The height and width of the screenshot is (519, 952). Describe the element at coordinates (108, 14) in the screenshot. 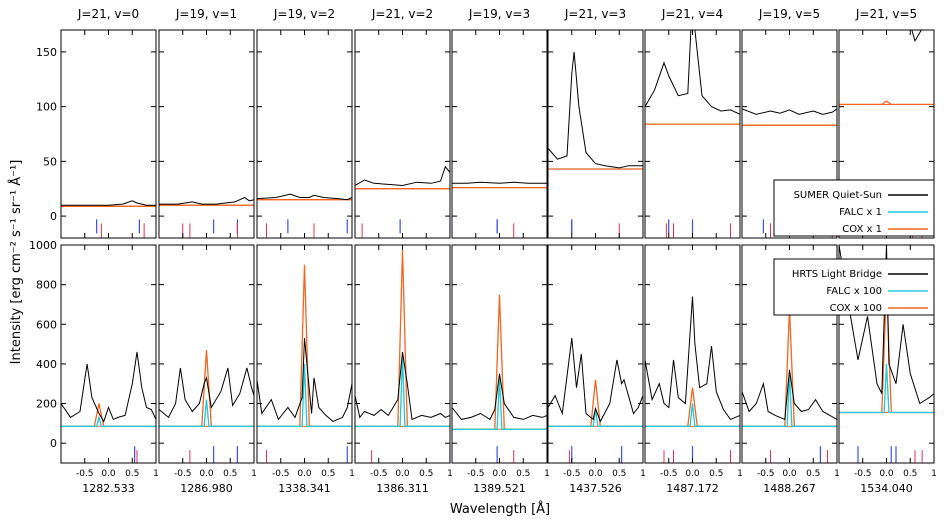

I see `panel-title: J=21, v=0` at that location.